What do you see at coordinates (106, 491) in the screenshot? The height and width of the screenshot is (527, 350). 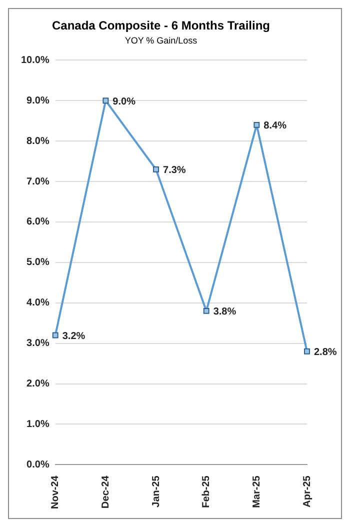 I see `x-tick-label: Dec-24` at bounding box center [106, 491].